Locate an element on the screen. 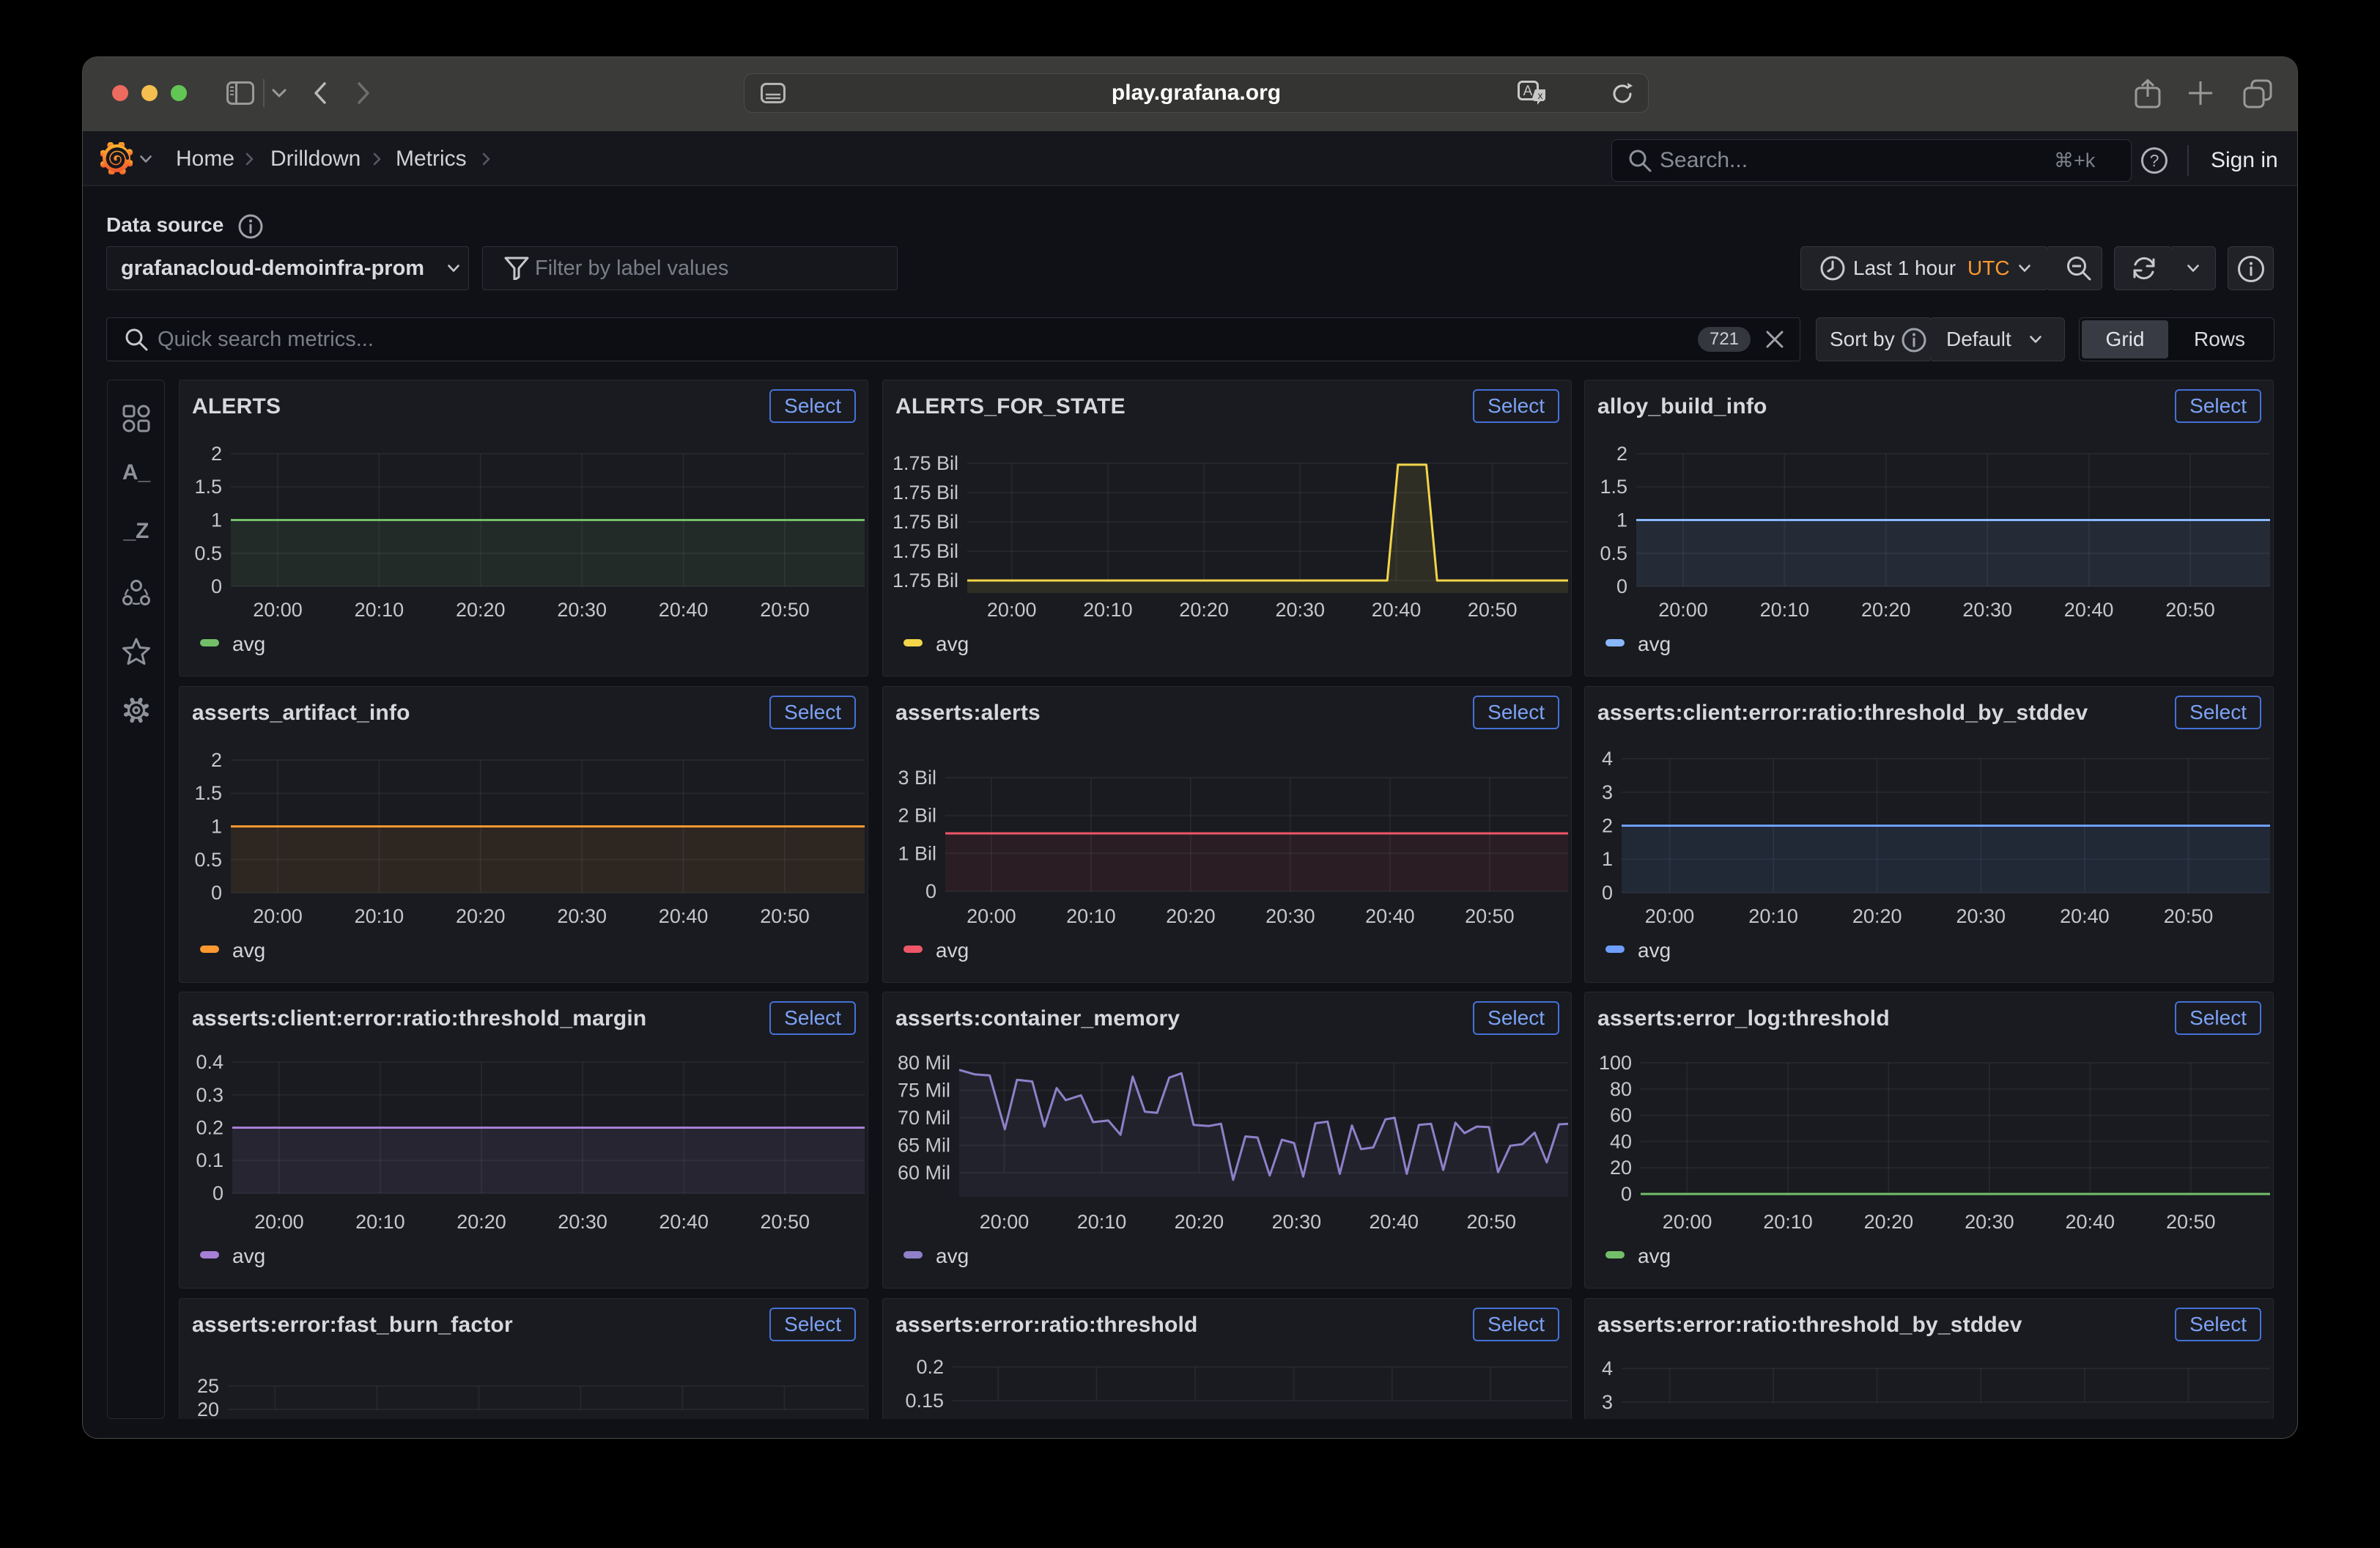 Image resolution: width=2380 pixels, height=1548 pixels. svg-text: 70 Mil is located at coordinates (924, 1118).